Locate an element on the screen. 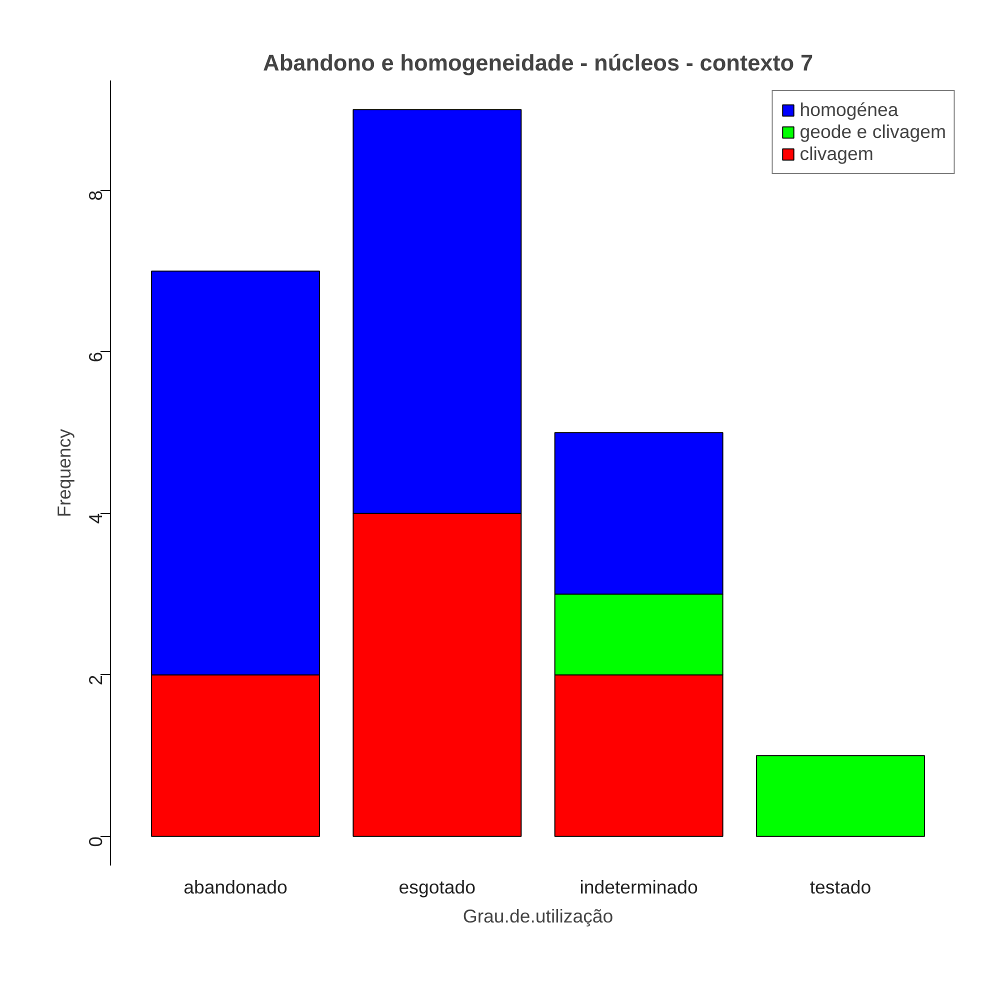 Image resolution: width=991 pixels, height=990 pixels. legend-label: geode e clivagem is located at coordinates (873, 132).